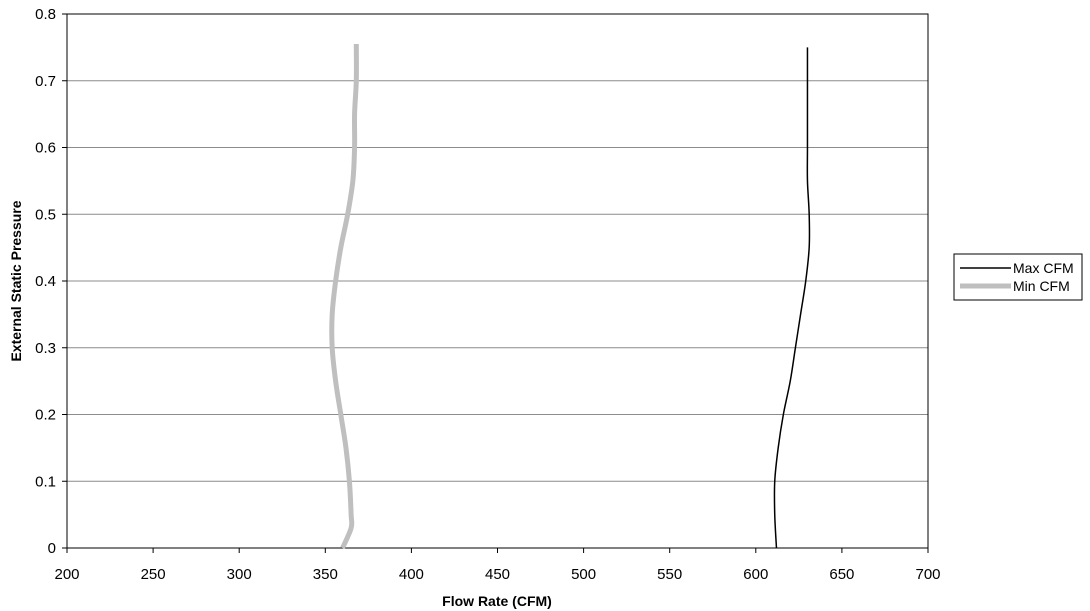 Image resolution: width=1090 pixels, height=611 pixels. Describe the element at coordinates (45, 281) in the screenshot. I see `y-tick-label: 0.4` at that location.